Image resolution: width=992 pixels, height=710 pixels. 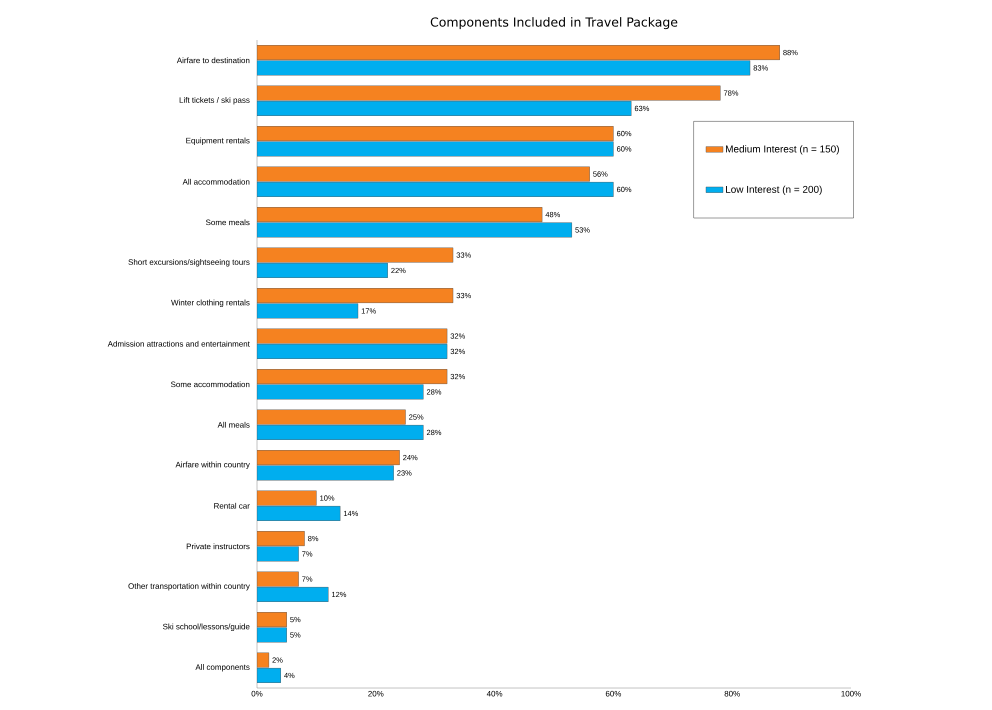 I want to click on legend-label: Medium Interest (n = 150), so click(x=782, y=149).